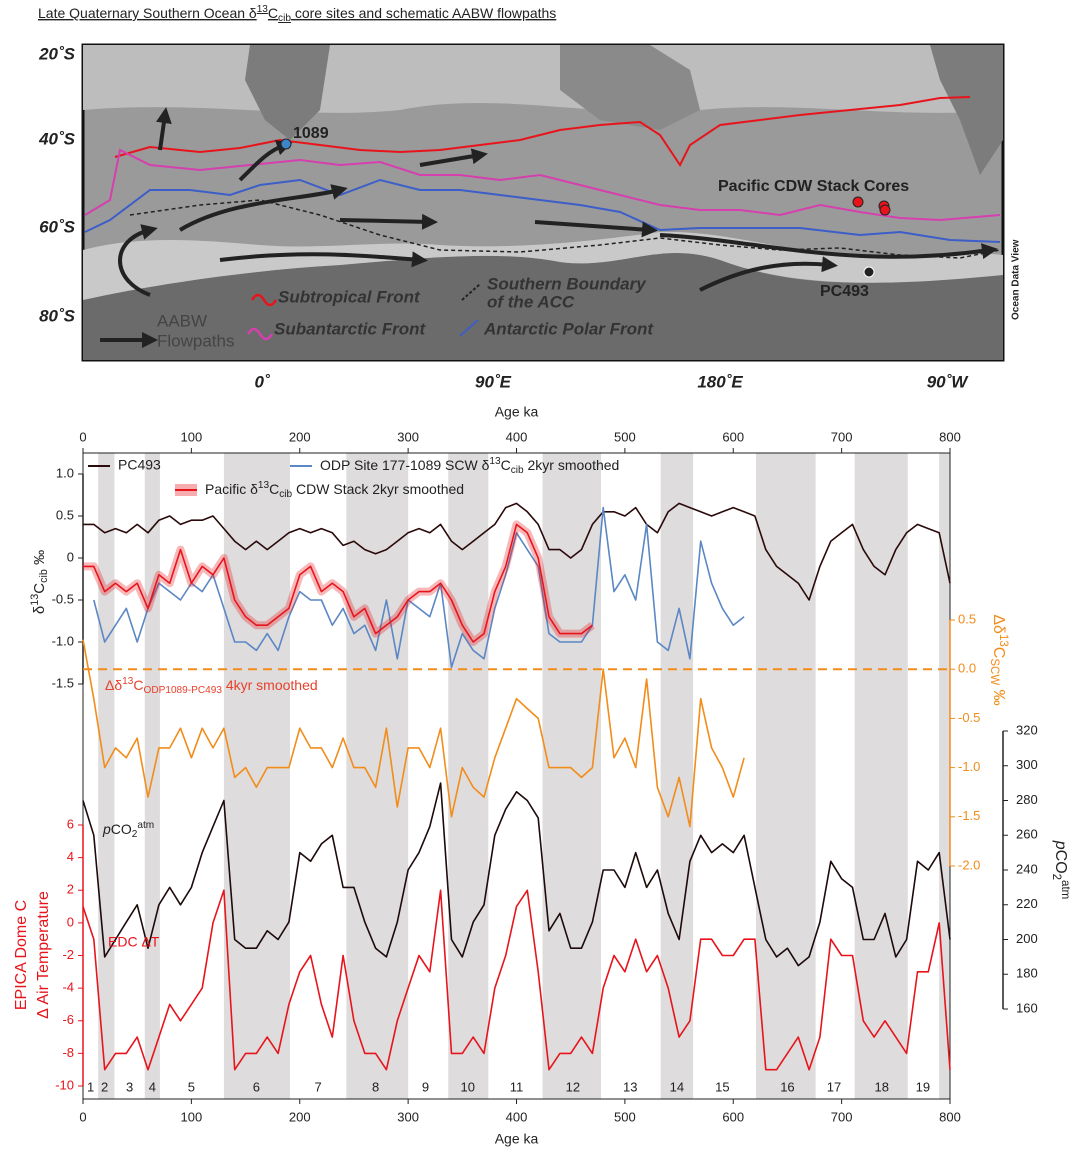 The height and width of the screenshot is (1149, 1084). What do you see at coordinates (63, 598) in the screenshot?
I see `y-tick-label: -0.5` at bounding box center [63, 598].